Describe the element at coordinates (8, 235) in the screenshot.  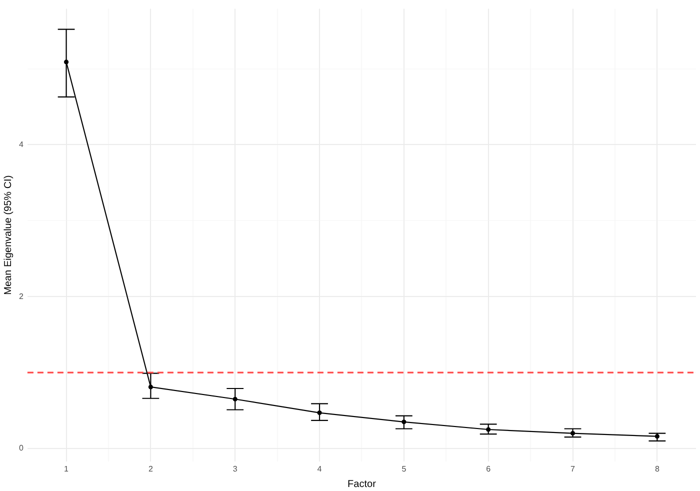
I see `y-axis-title: Mean Eigenvalue (95% CI)` at that location.